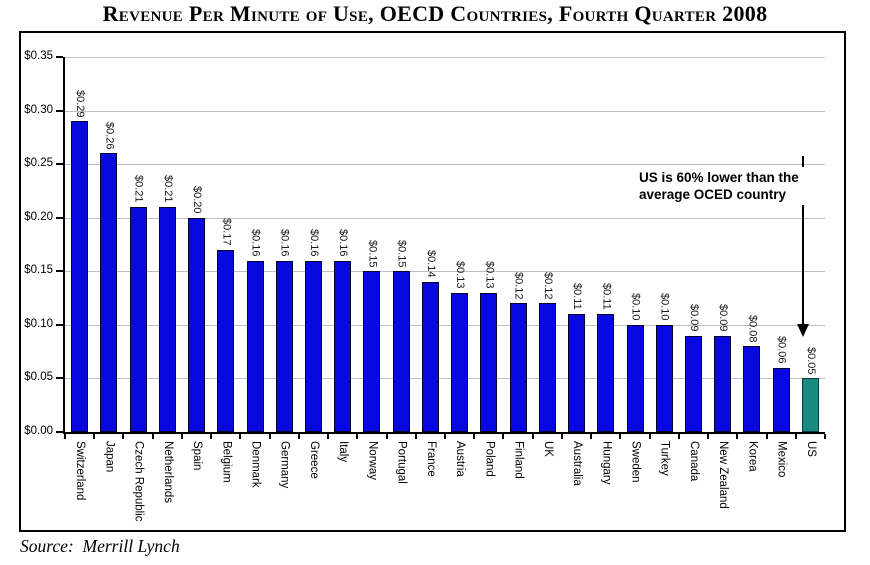 Image resolution: width=870 pixels, height=565 pixels. Describe the element at coordinates (80, 471) in the screenshot. I see `x-axis-label-switzerland: Switzerland` at that location.